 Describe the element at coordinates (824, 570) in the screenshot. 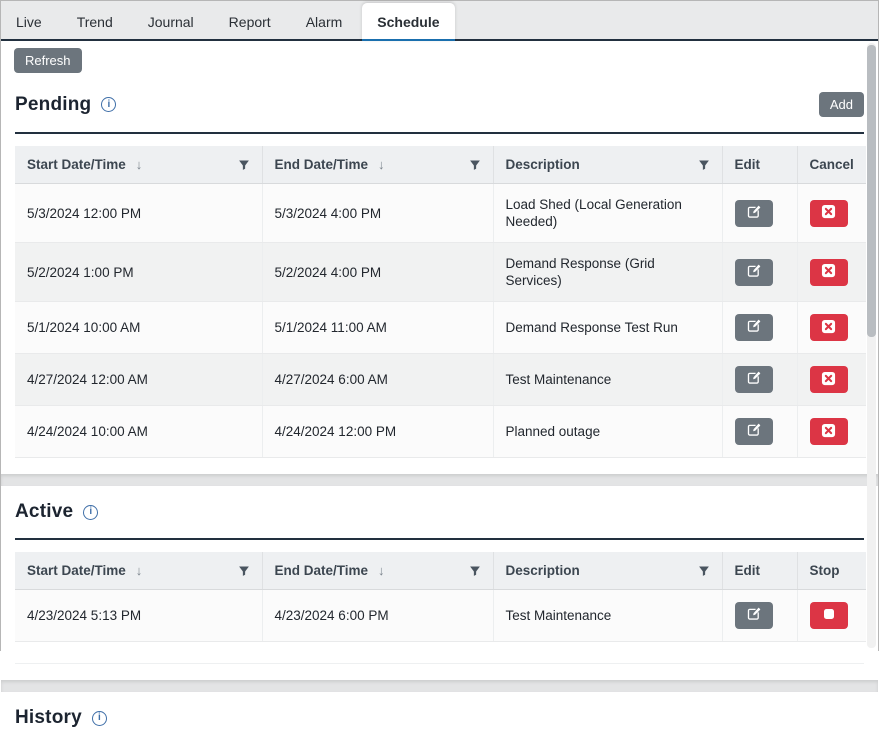

I see `column-label: Stop` at that location.